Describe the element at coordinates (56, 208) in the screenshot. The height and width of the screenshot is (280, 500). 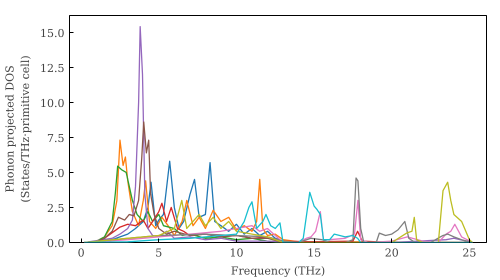
I see `y-tick-label: 2.5` at that location.